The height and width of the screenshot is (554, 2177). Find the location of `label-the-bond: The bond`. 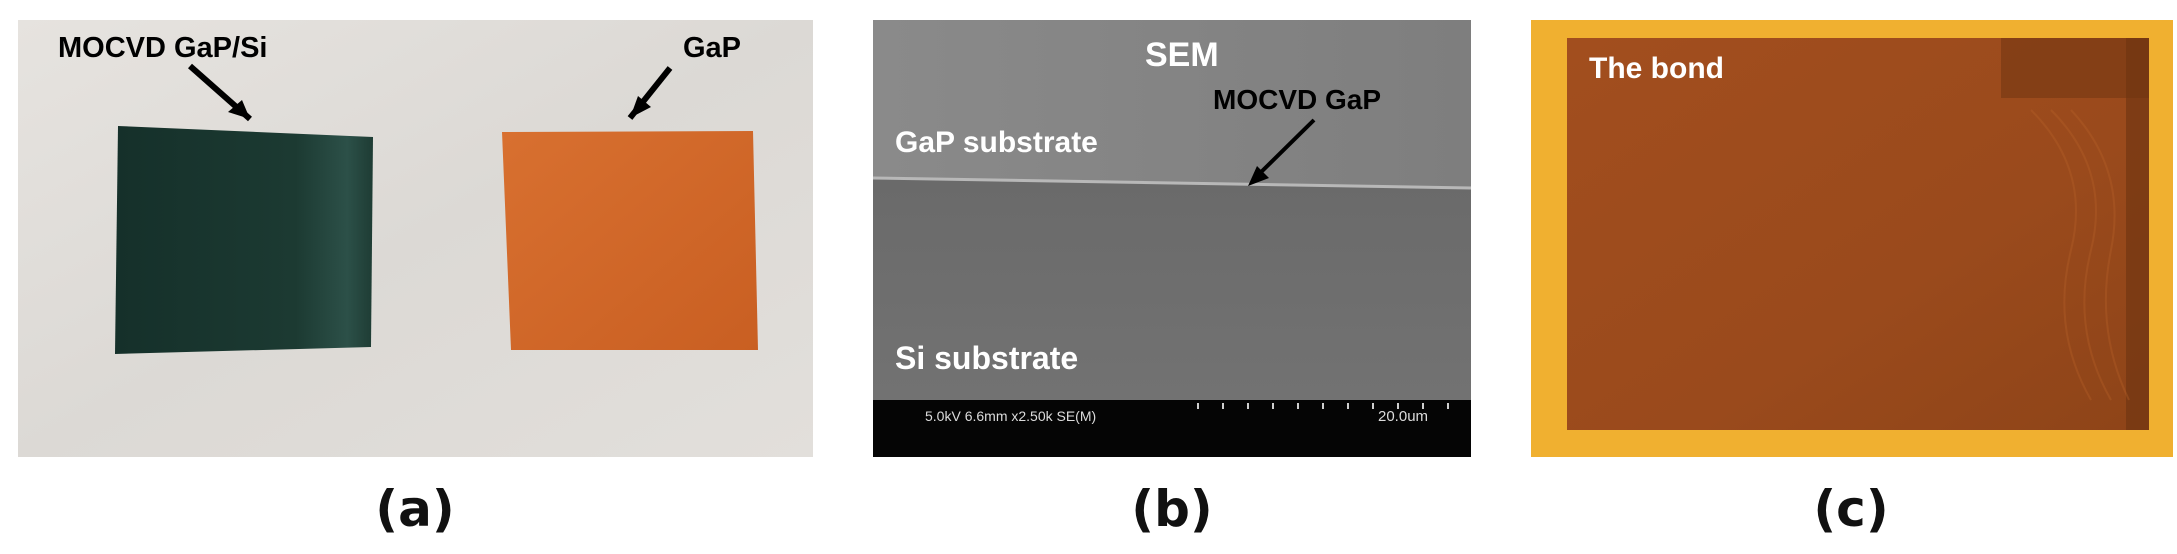

label-the-bond: The bond is located at coordinates (1656, 68).